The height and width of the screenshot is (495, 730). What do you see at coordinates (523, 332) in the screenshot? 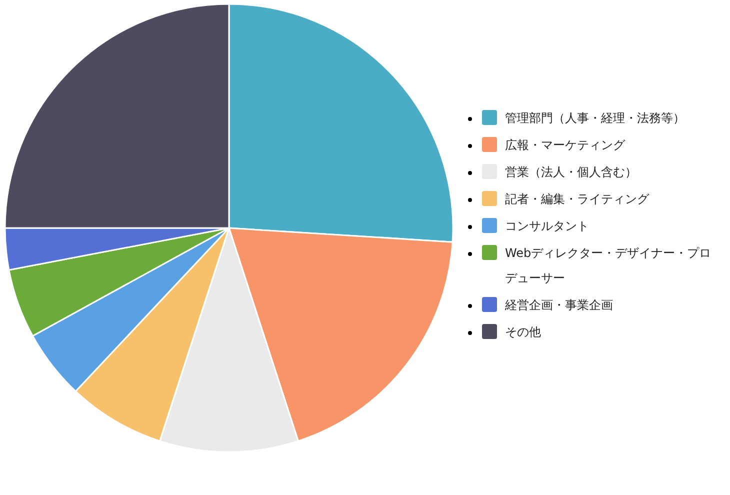
I see `legend-label: その他` at bounding box center [523, 332].